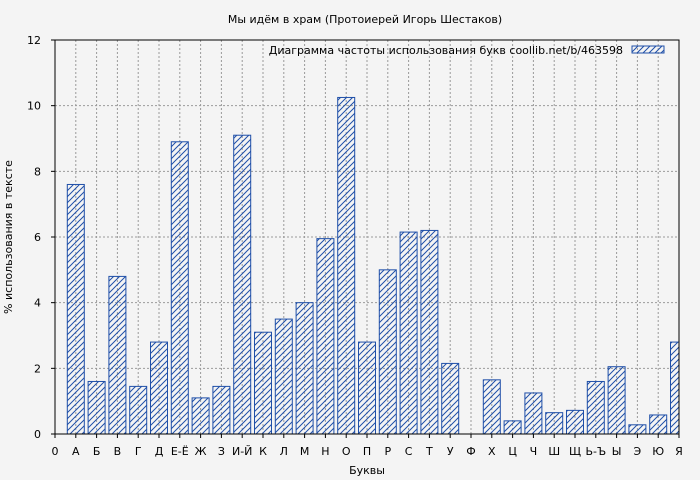 Image resolution: width=700 pixels, height=480 pixels. What do you see at coordinates (346, 265) in the screenshot?
I see `bar-О` at bounding box center [346, 265].